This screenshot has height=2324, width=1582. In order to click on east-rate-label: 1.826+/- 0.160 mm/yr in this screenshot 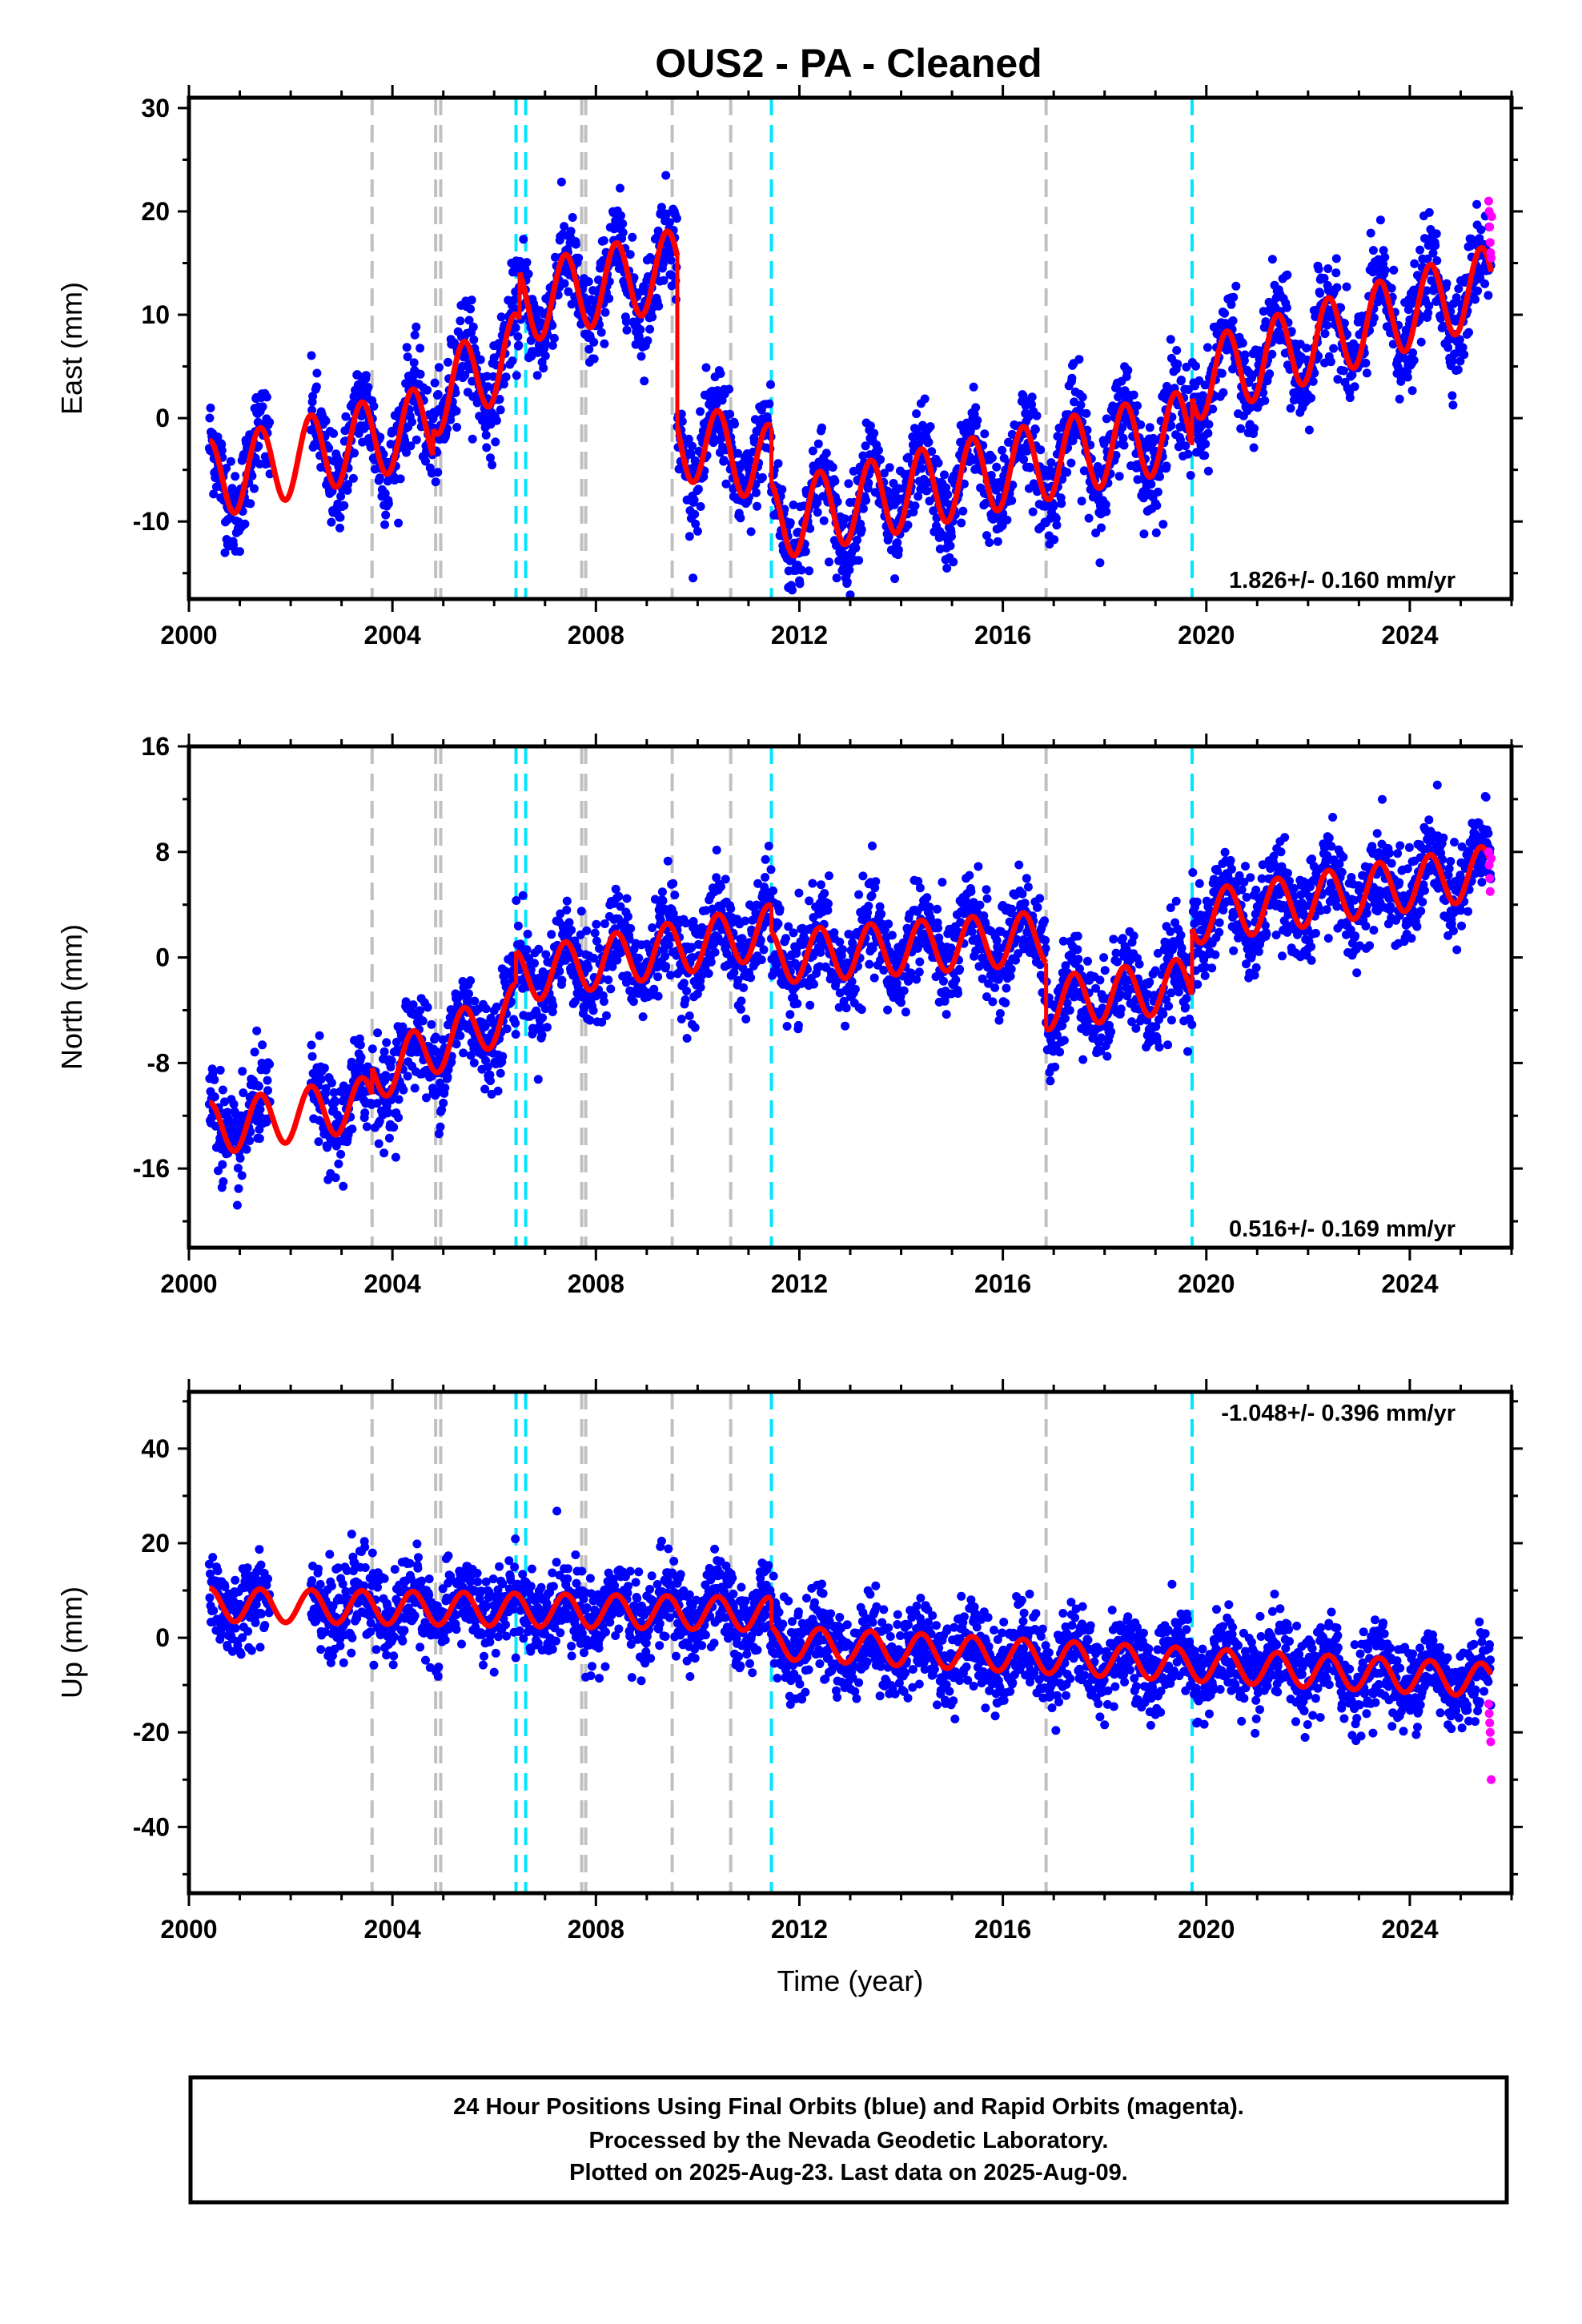, I will do `click(1342, 580)`.